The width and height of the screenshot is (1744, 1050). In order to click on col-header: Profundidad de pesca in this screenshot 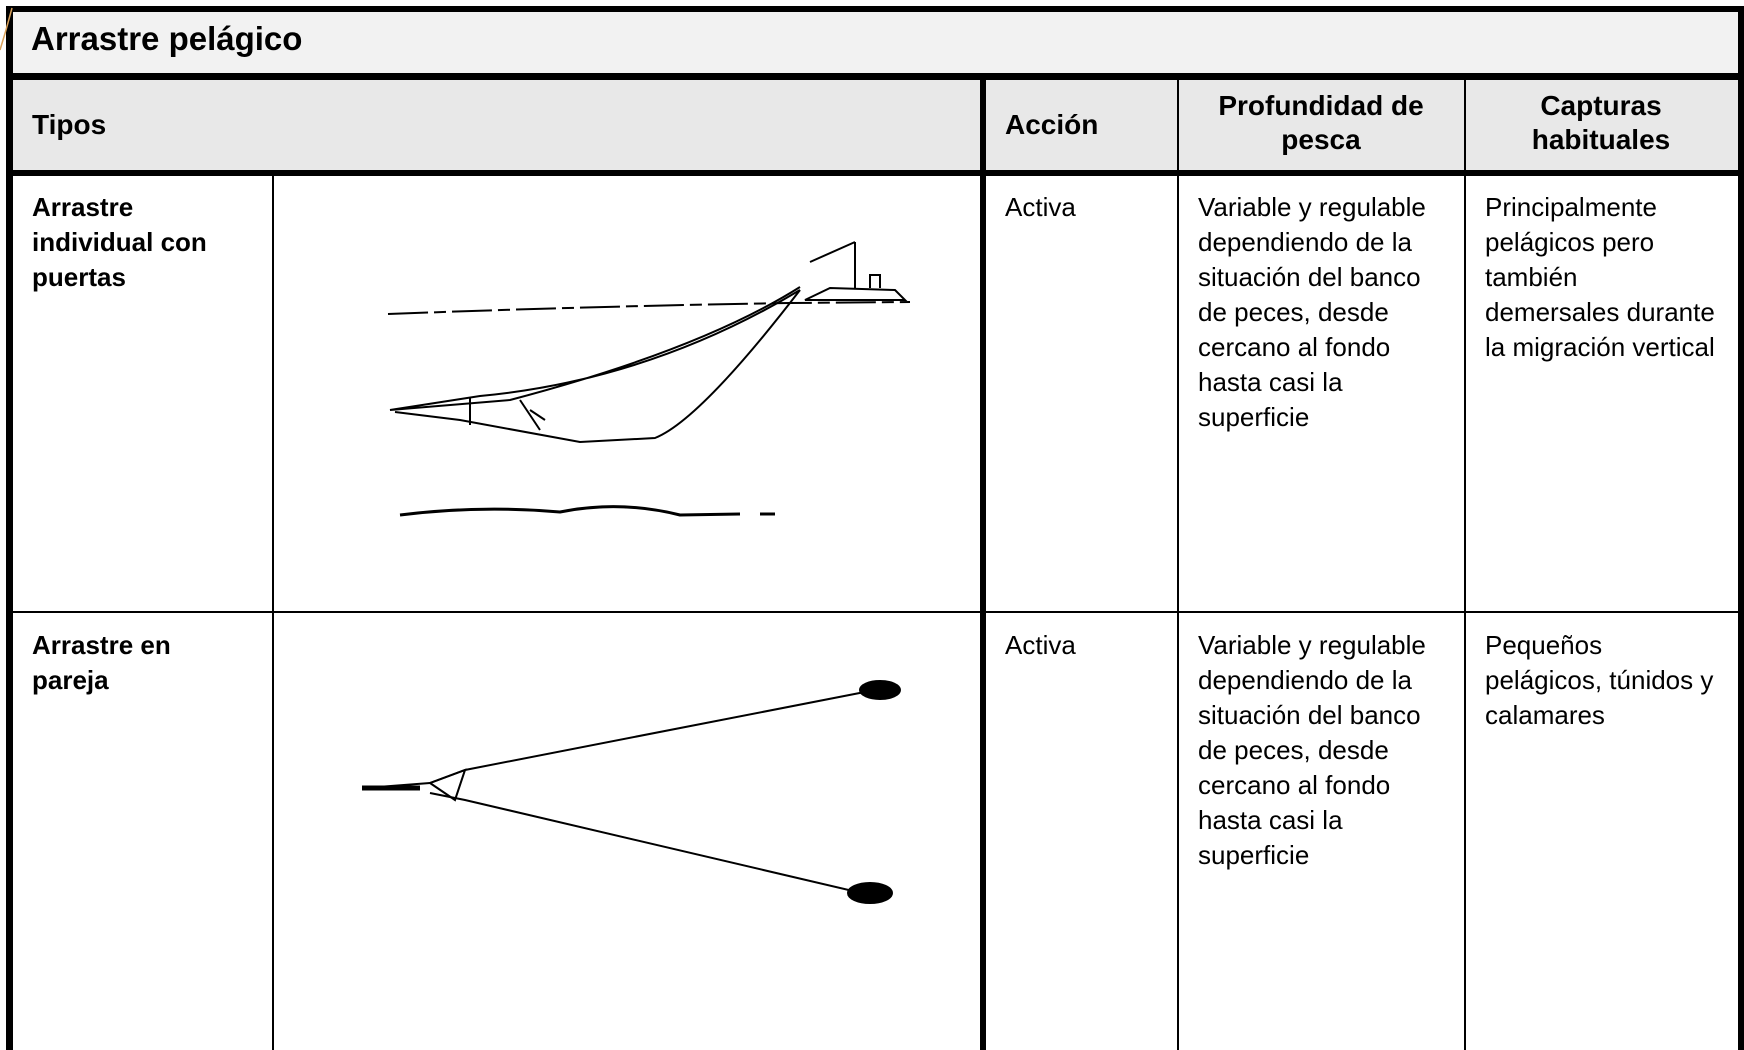, I will do `click(1321, 122)`.